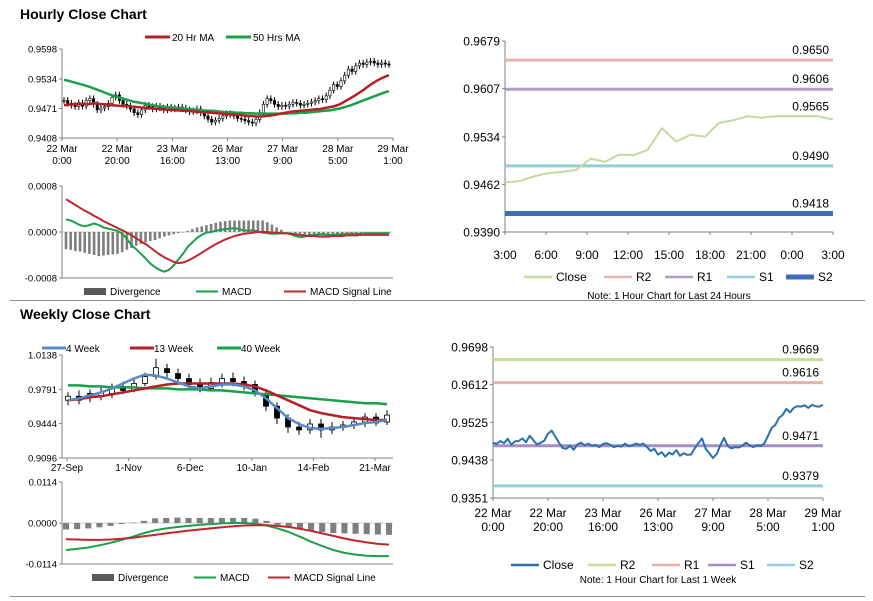 The width and height of the screenshot is (873, 601). Describe the element at coordinates (437, 596) in the screenshot. I see `bottom-divider` at that location.